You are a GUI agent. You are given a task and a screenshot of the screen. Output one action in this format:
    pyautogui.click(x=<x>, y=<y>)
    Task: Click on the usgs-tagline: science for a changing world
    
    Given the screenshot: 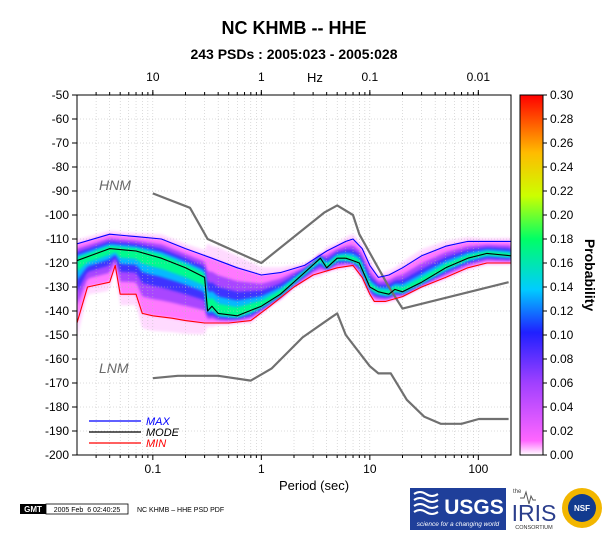 What is the action you would take?
    pyautogui.click(x=458, y=524)
    